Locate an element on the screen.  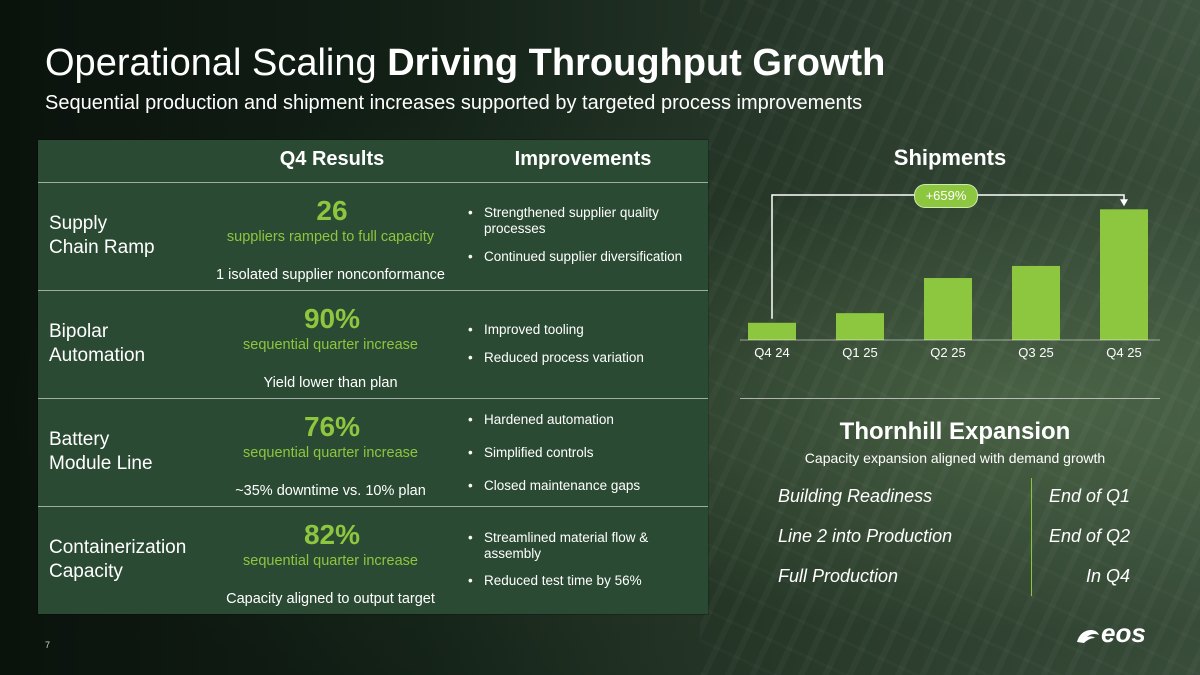
page-number: 7 is located at coordinates (48, 645).